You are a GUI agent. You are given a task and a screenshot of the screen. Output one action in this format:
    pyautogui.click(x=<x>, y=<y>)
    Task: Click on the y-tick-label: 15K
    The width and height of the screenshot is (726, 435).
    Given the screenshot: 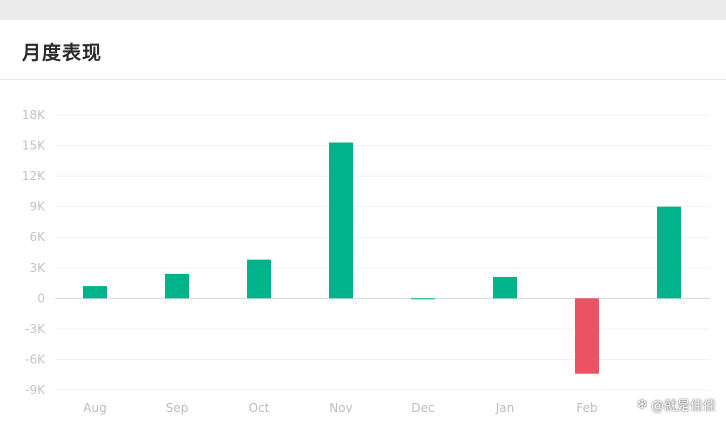 What is the action you would take?
    pyautogui.click(x=34, y=146)
    